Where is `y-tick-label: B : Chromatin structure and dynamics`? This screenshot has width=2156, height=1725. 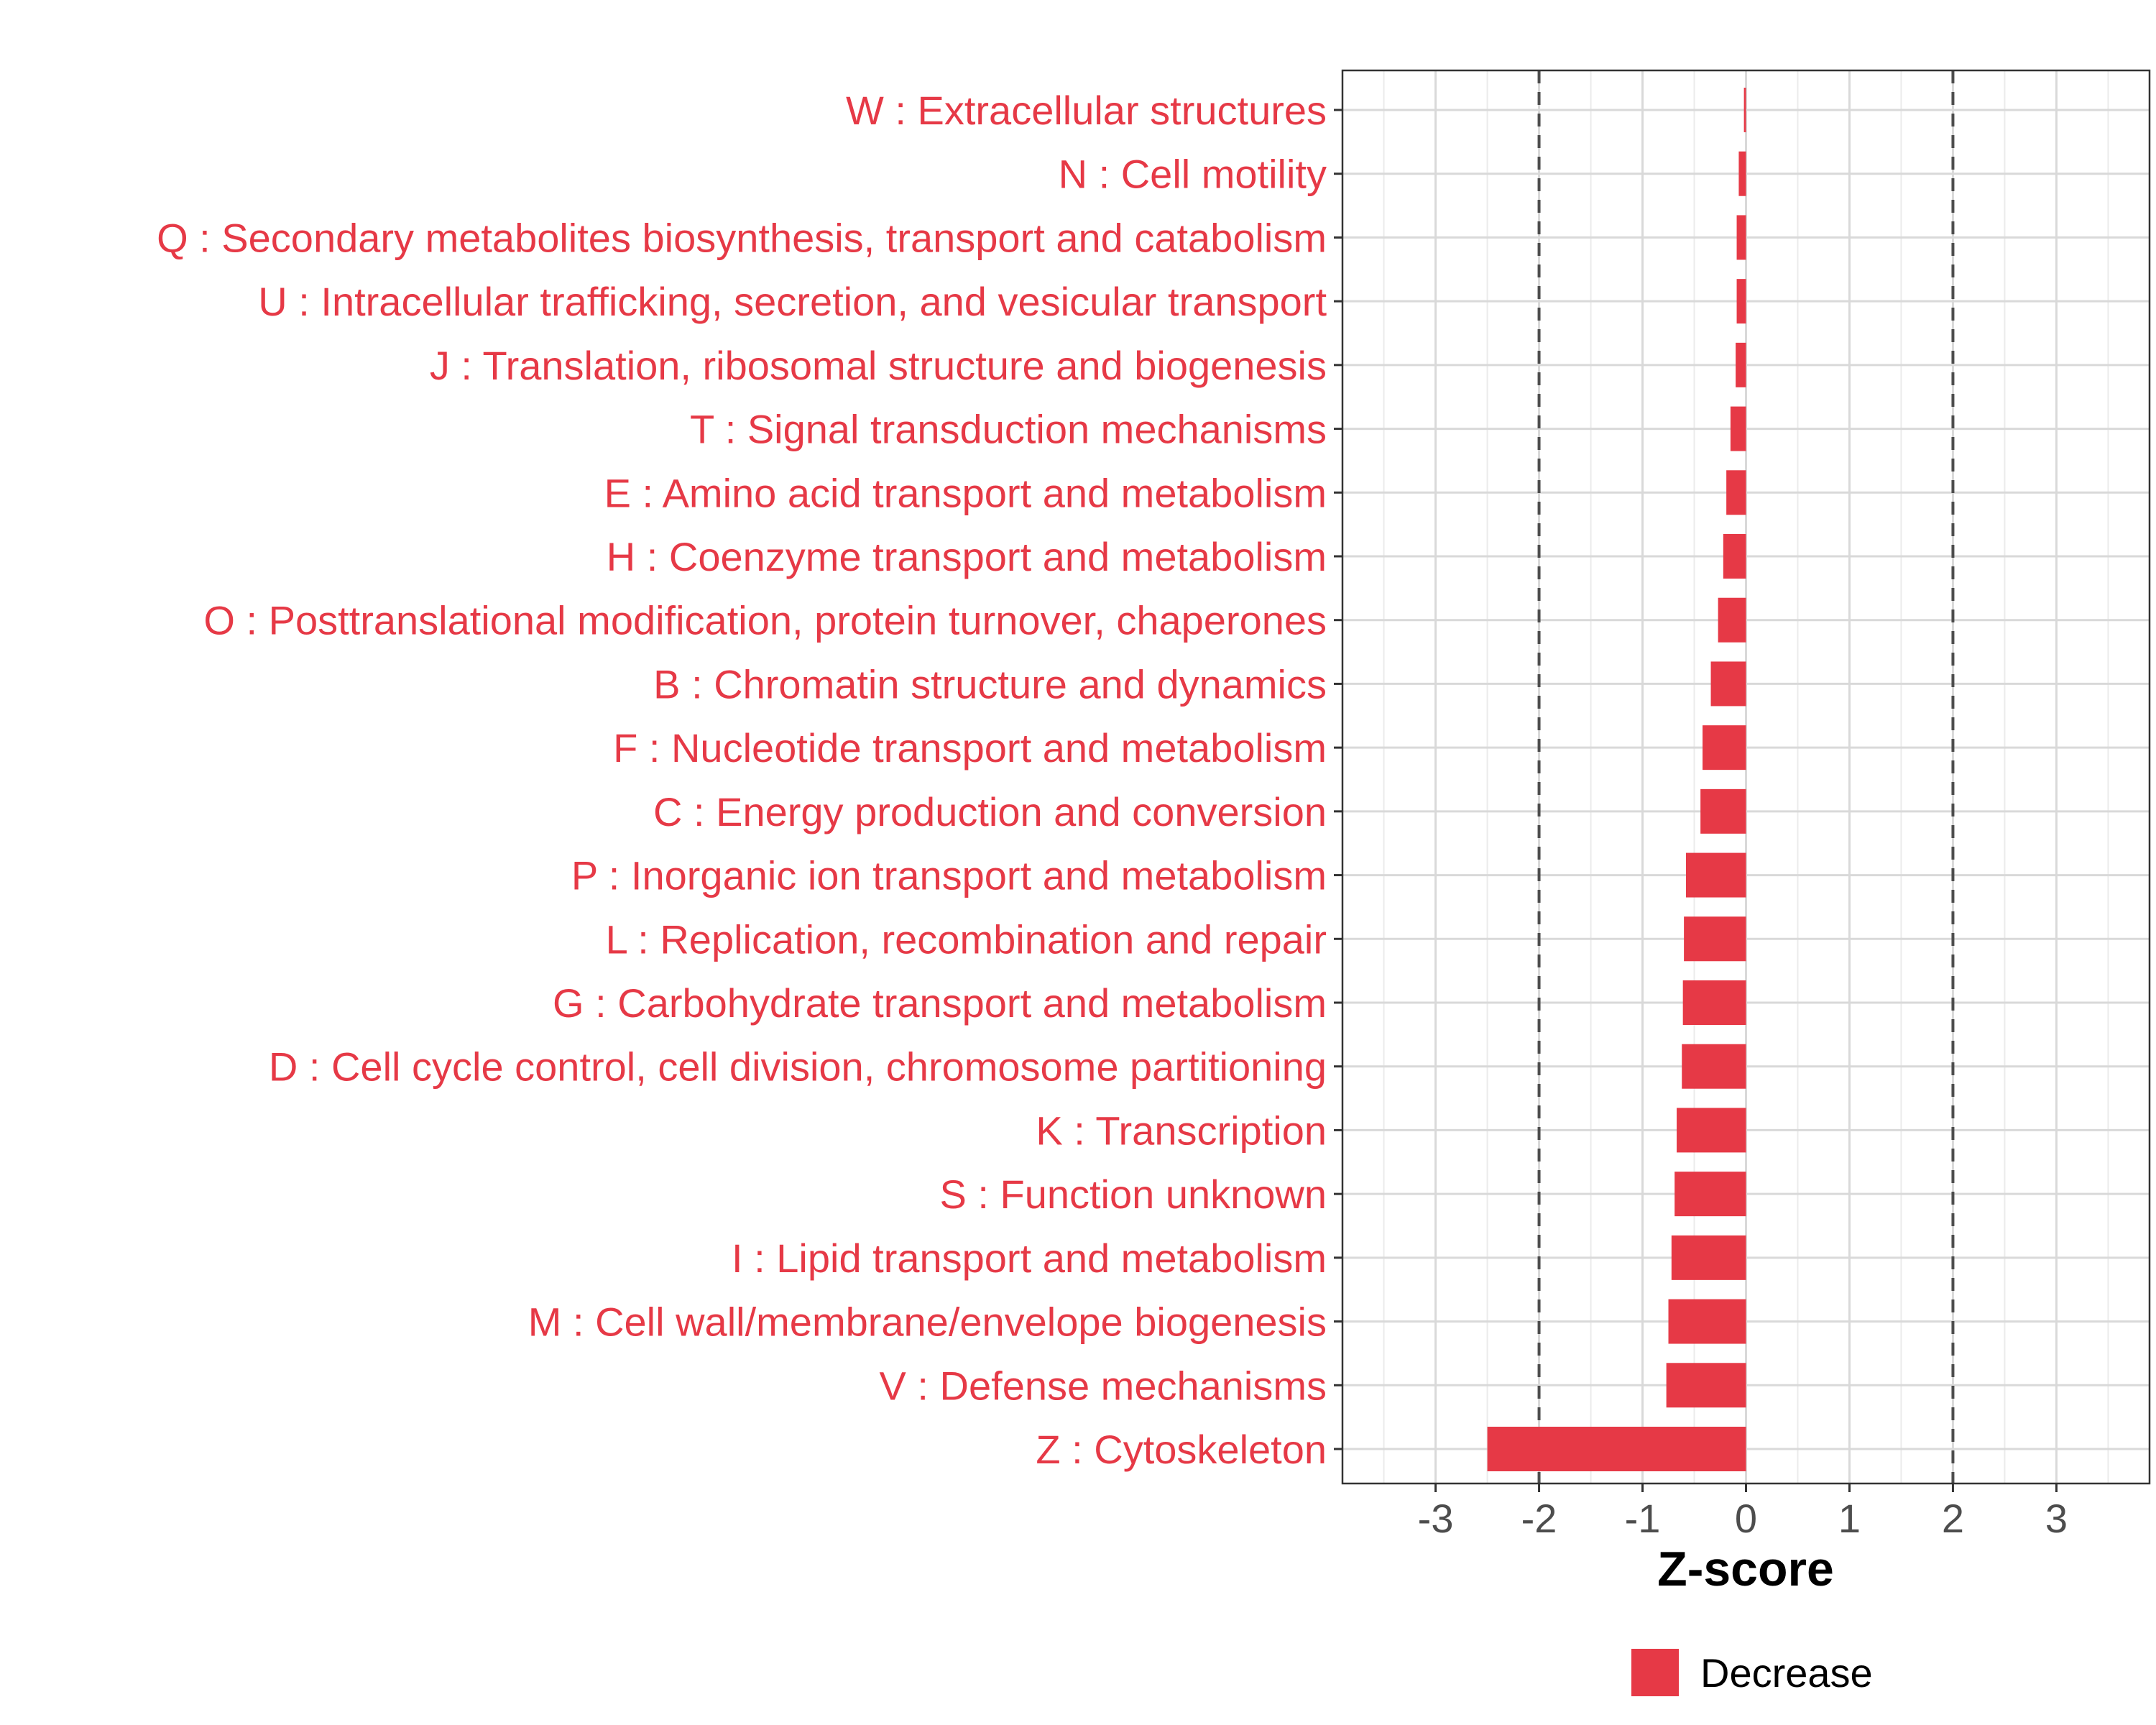 y-tick-label: B : Chromatin structure and dynamics is located at coordinates (990, 684).